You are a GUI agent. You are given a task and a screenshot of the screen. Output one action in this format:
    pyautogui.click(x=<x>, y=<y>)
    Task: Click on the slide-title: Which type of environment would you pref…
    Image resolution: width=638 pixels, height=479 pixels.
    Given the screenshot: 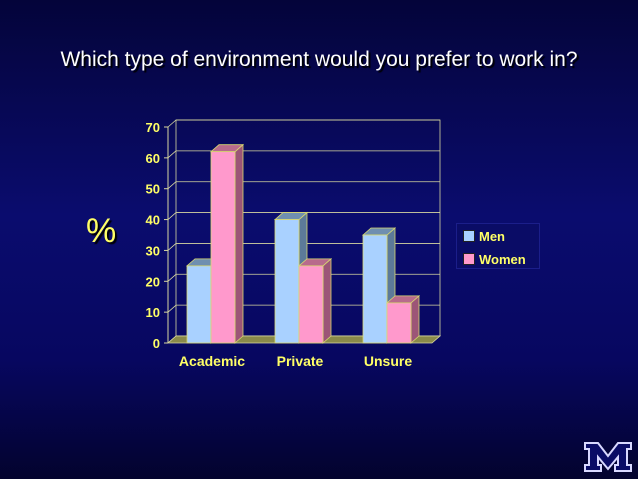 What is the action you would take?
    pyautogui.click(x=319, y=59)
    